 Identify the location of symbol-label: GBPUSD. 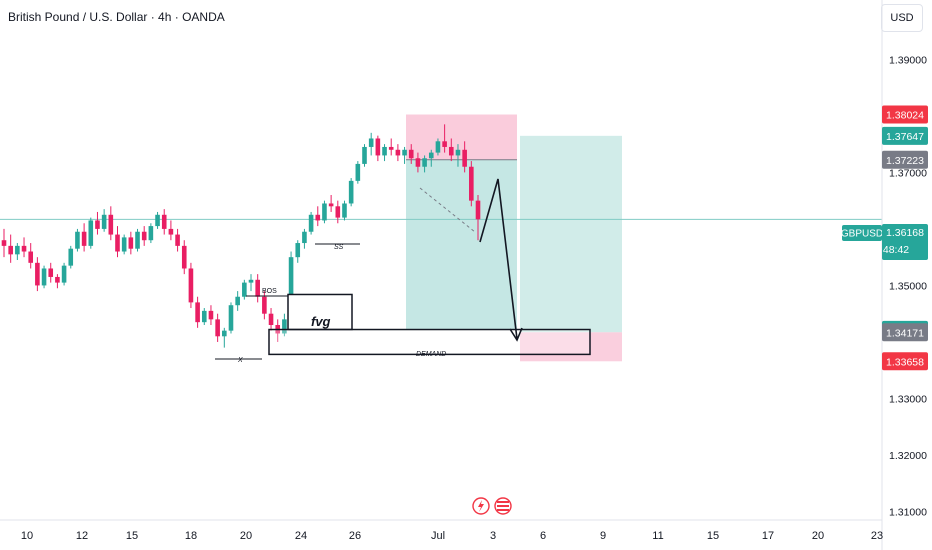
(862, 233).